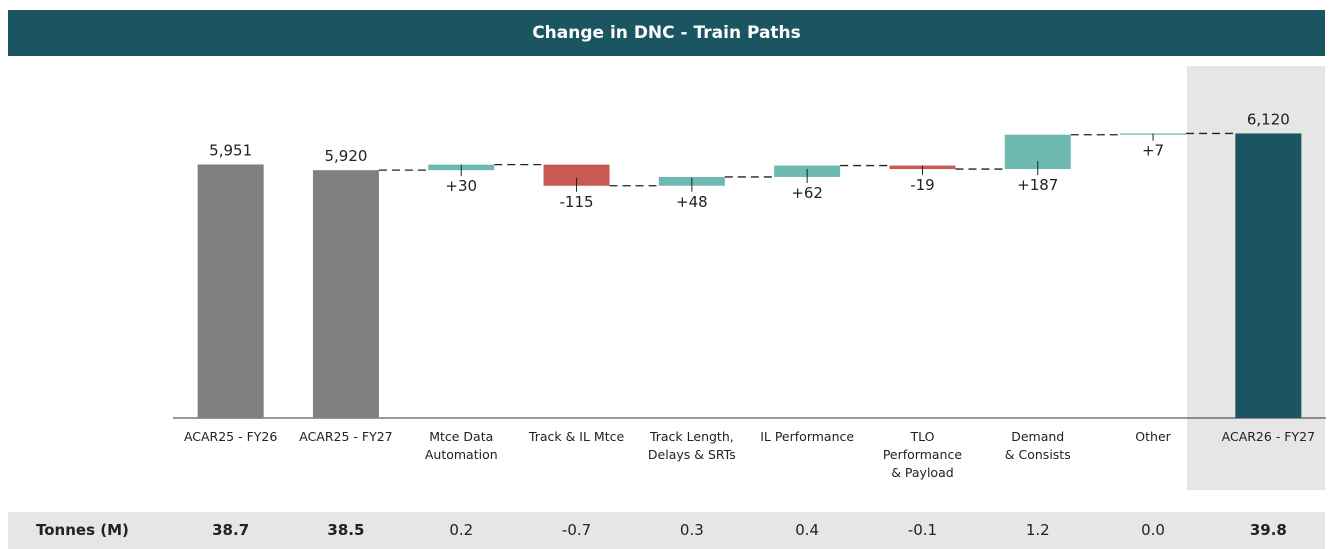  I want to click on x-tick-label: Track & IL Mtce, so click(576, 436).